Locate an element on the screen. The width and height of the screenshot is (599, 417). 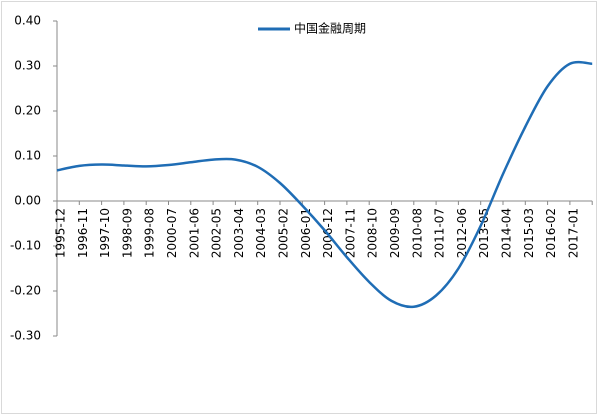
y-tick-label: 0.40 is located at coordinates (27, 21).